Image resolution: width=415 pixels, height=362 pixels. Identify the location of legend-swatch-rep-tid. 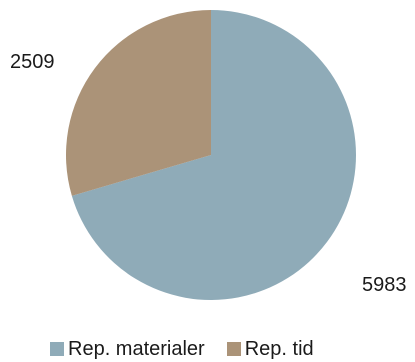
(233, 349).